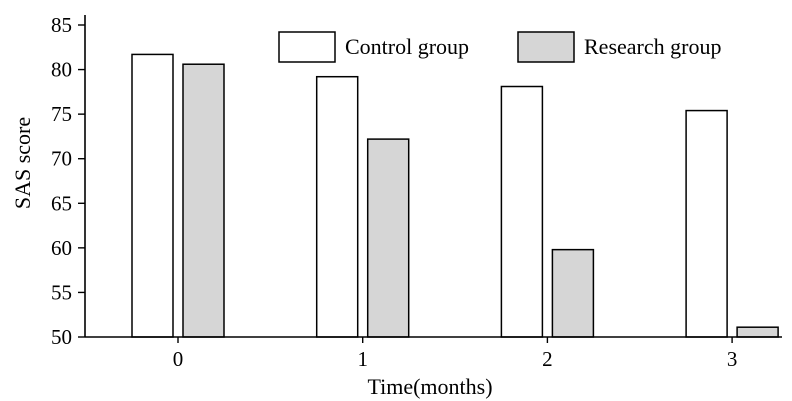  Describe the element at coordinates (61, 70) in the screenshot. I see `y-tick-label-80: 80` at that location.